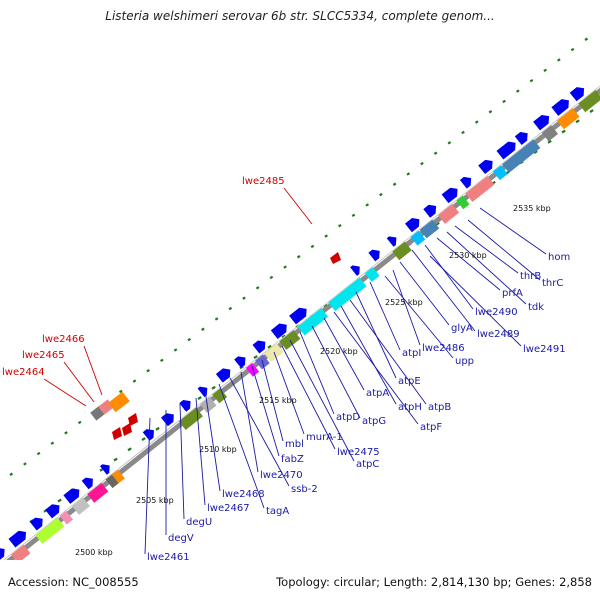  Describe the element at coordinates (536, 307) in the screenshot. I see `gene-label: tdk` at that location.